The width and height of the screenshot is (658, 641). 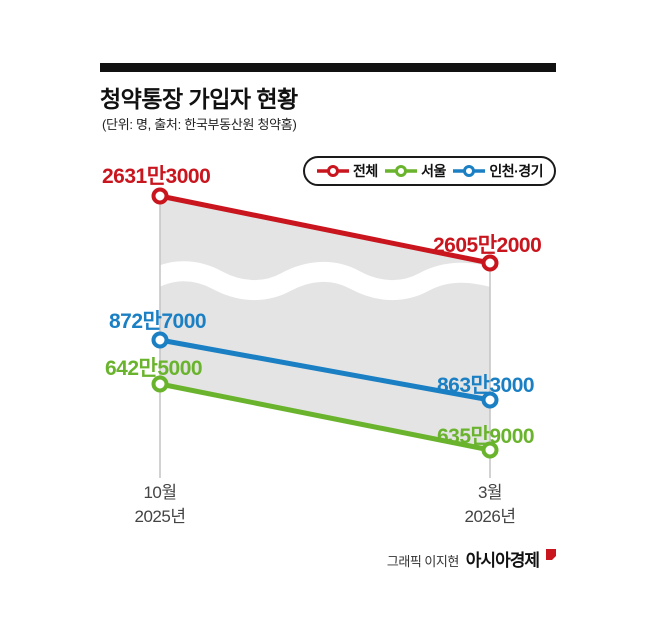 What do you see at coordinates (490, 400) in the screenshot?
I see `marker-incheon-end` at bounding box center [490, 400].